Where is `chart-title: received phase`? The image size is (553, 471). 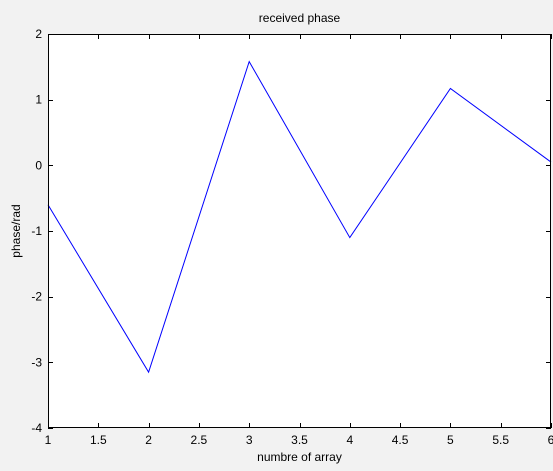 chart-title: received phase is located at coordinates (300, 18).